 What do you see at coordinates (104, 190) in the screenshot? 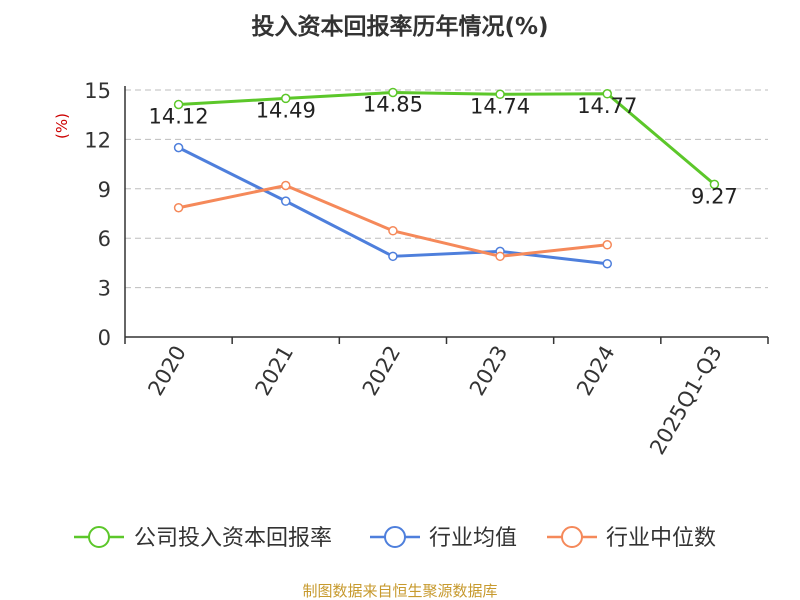
I see `y-tick-label: 9` at bounding box center [104, 190].